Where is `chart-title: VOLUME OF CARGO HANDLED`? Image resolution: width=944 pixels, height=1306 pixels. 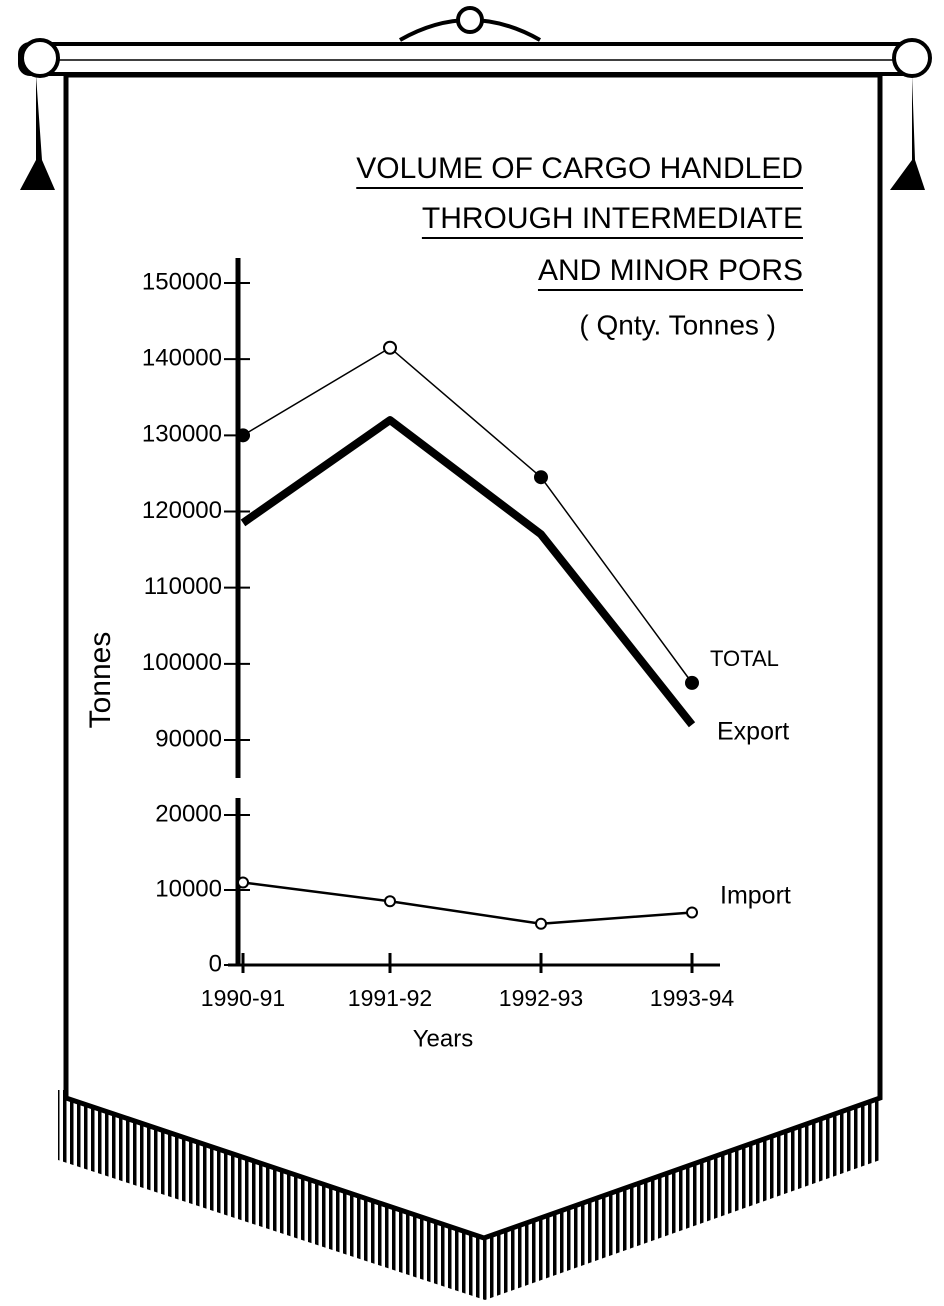
chart-title: VOLUME OF CARGO HANDLED is located at coordinates (579, 168).